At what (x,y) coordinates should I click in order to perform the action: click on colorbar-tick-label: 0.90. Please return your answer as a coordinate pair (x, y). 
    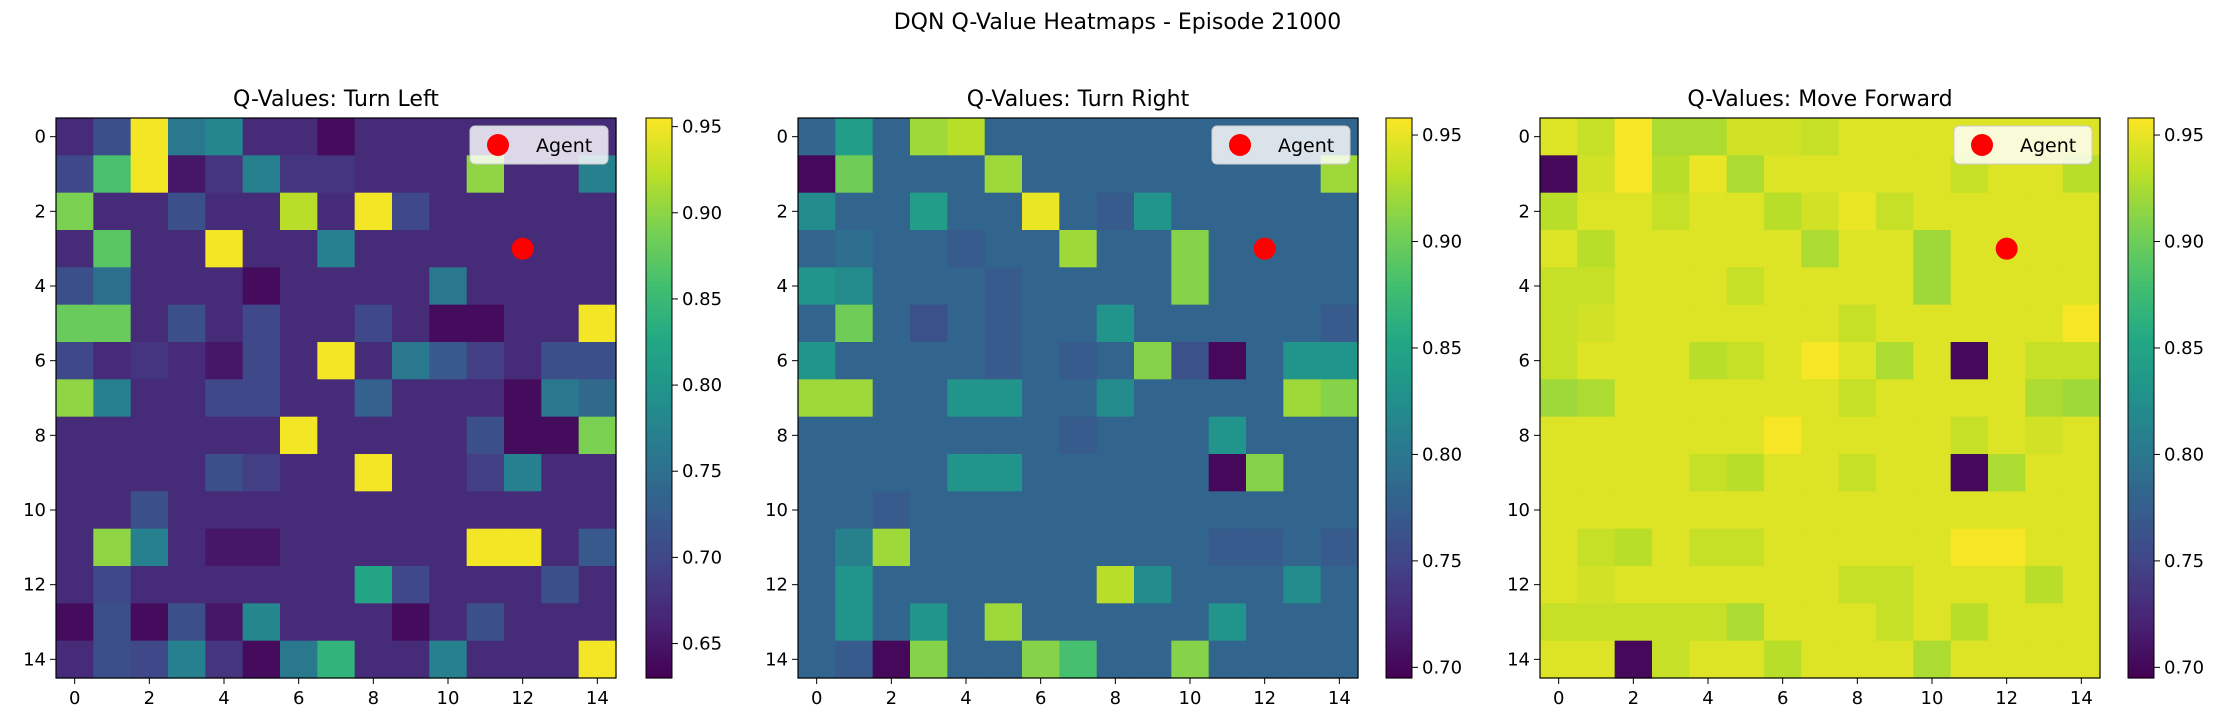
    Looking at the image, I should click on (1442, 241).